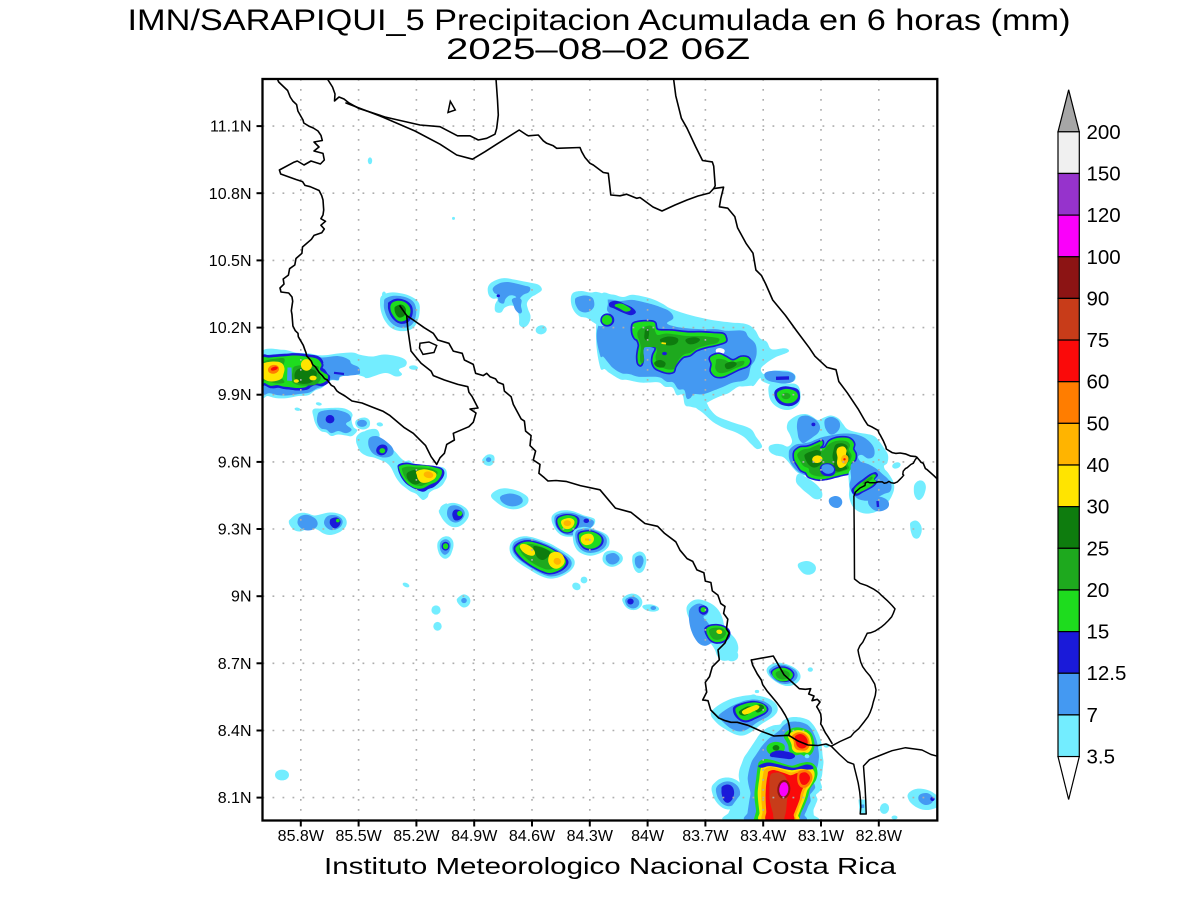  I want to click on svg-text: 82.8W, so click(879, 836).